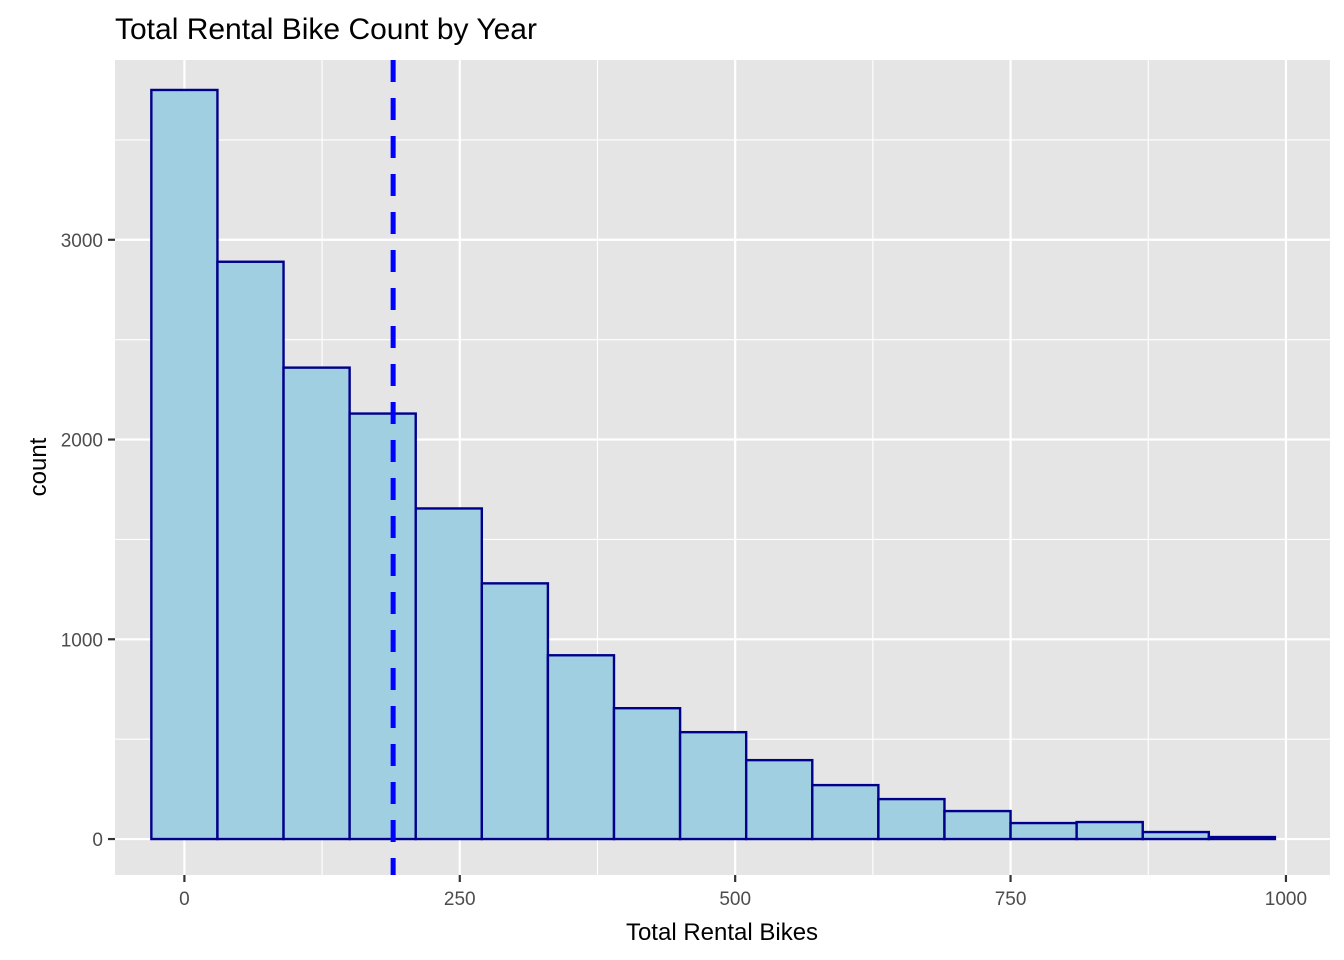 The height and width of the screenshot is (960, 1344). Describe the element at coordinates (1286, 899) in the screenshot. I see `x-tick-label: 1000` at that location.